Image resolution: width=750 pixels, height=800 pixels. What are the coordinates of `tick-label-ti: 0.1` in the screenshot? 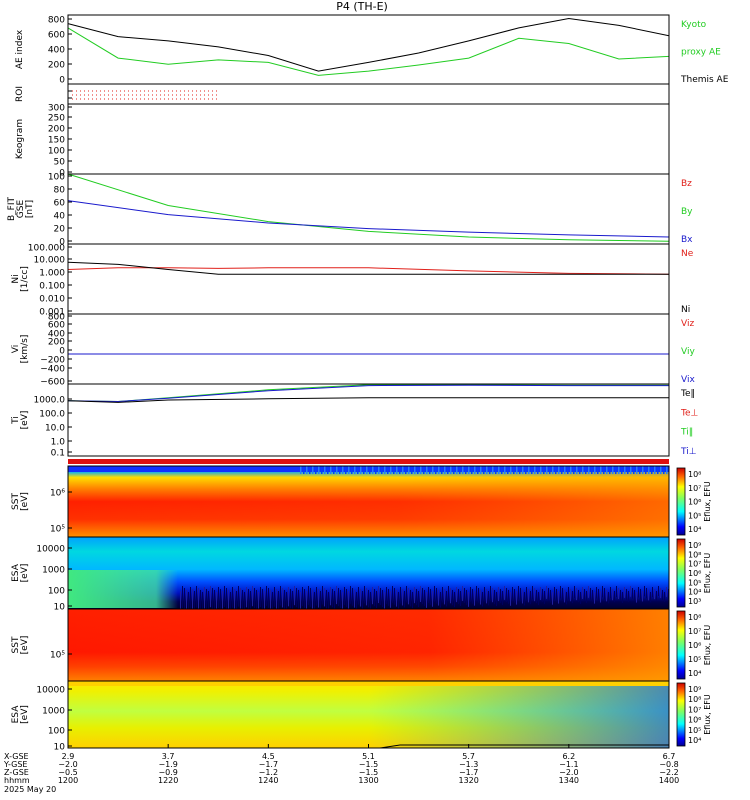 It's located at (58, 454).